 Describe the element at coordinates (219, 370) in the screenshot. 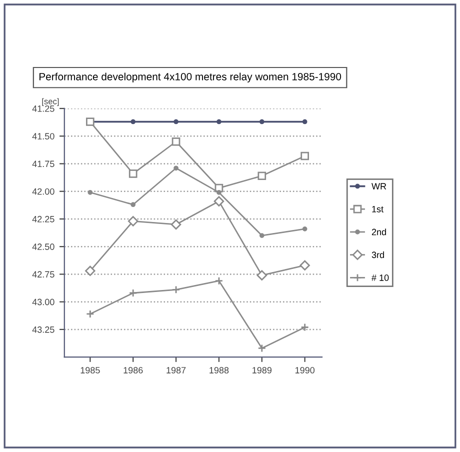

I see `x-tick-label: 1988` at that location.